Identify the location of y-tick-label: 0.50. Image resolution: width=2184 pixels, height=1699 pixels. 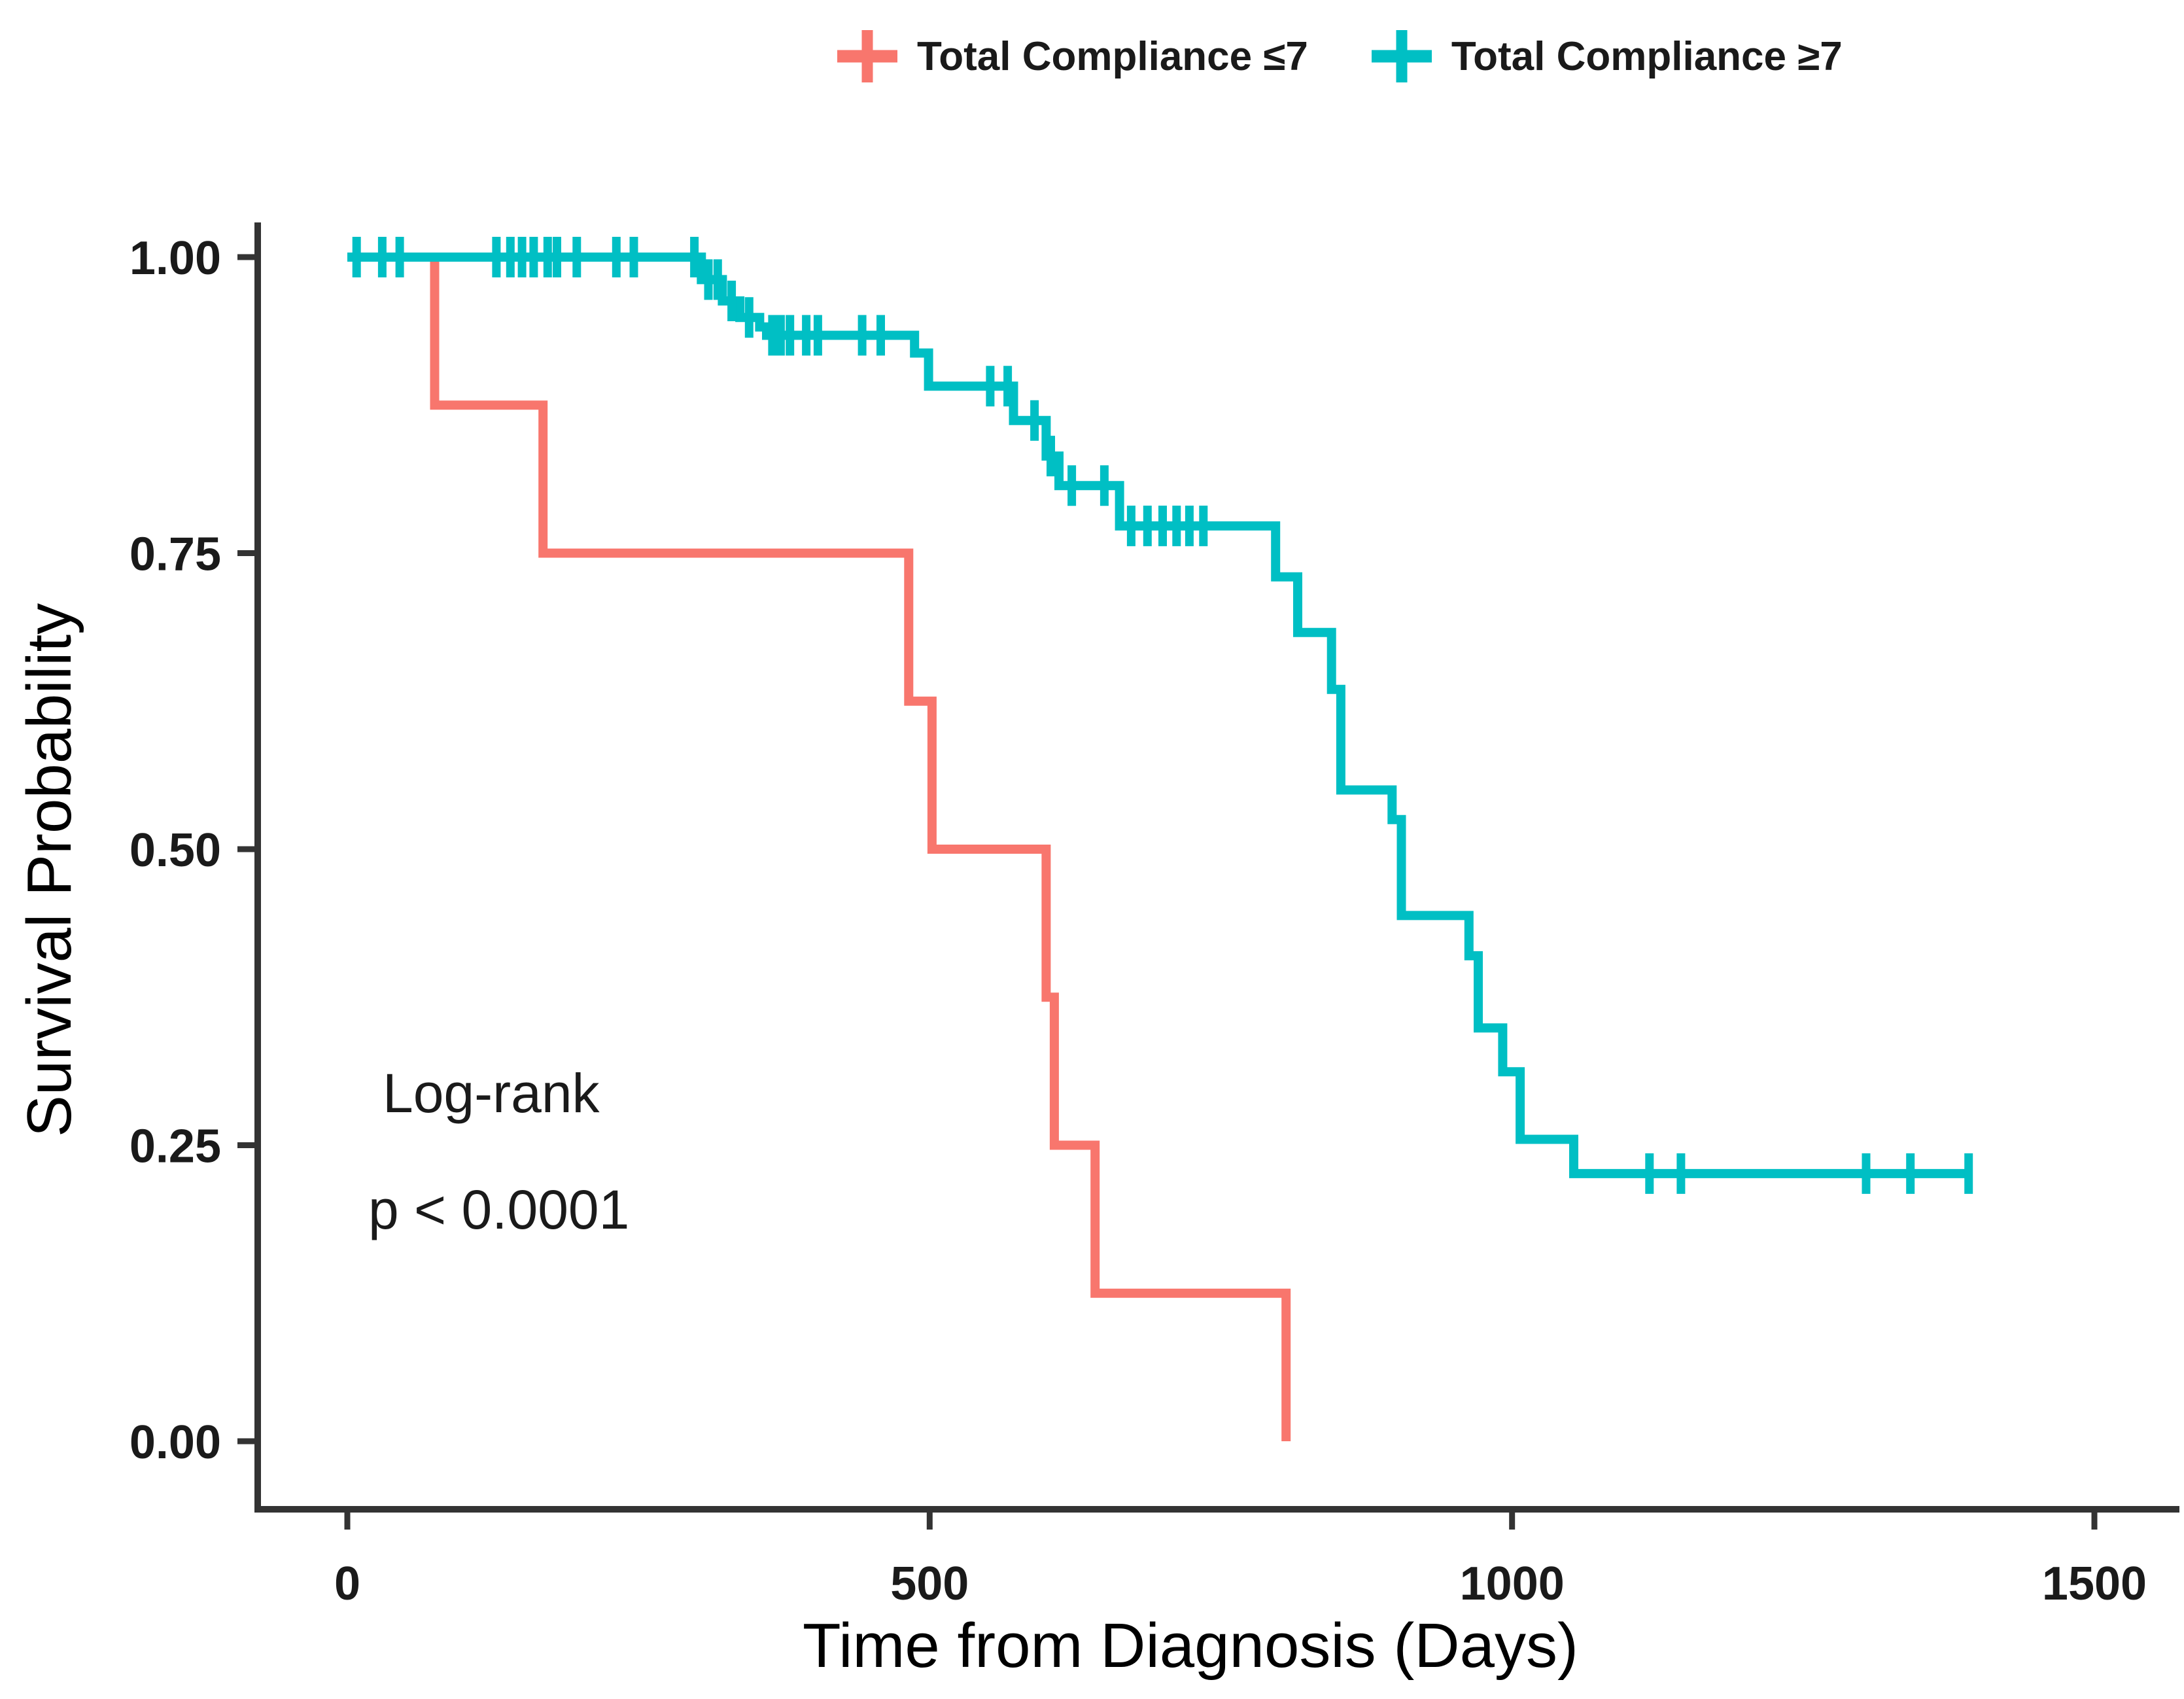
(175, 850).